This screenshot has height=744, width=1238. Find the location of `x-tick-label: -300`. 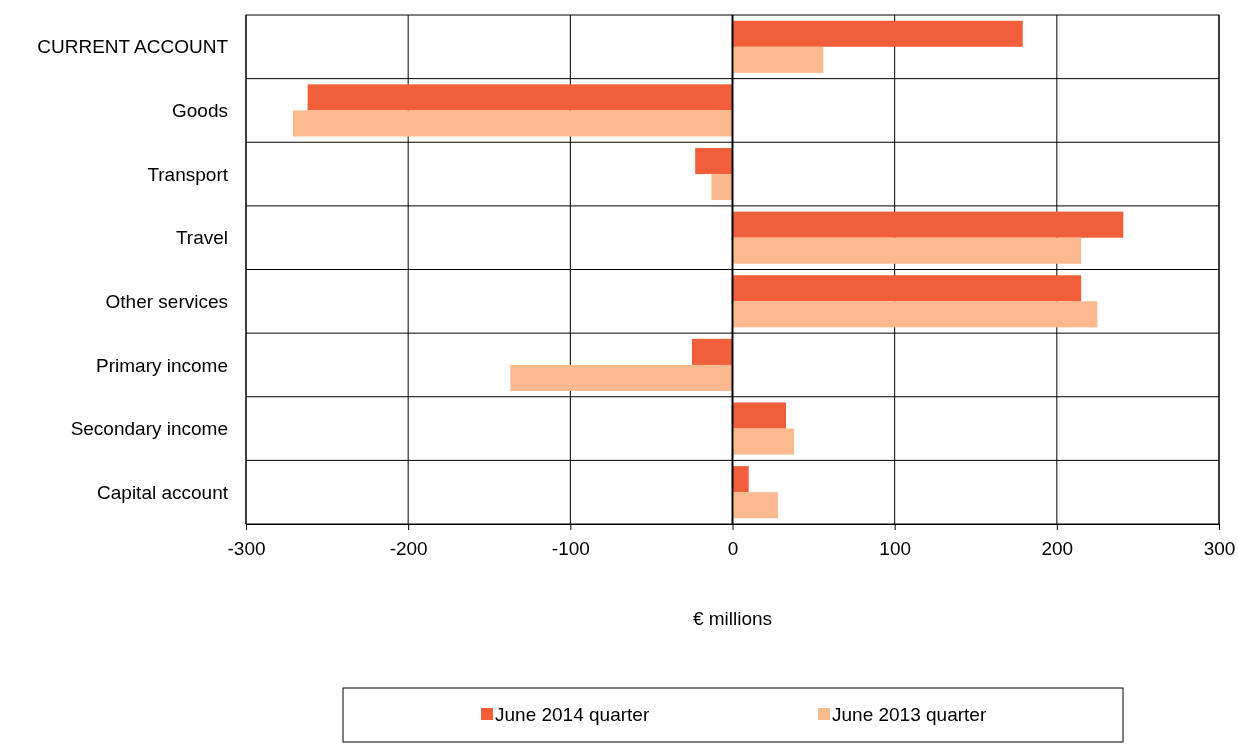

x-tick-label: -300 is located at coordinates (246, 549).